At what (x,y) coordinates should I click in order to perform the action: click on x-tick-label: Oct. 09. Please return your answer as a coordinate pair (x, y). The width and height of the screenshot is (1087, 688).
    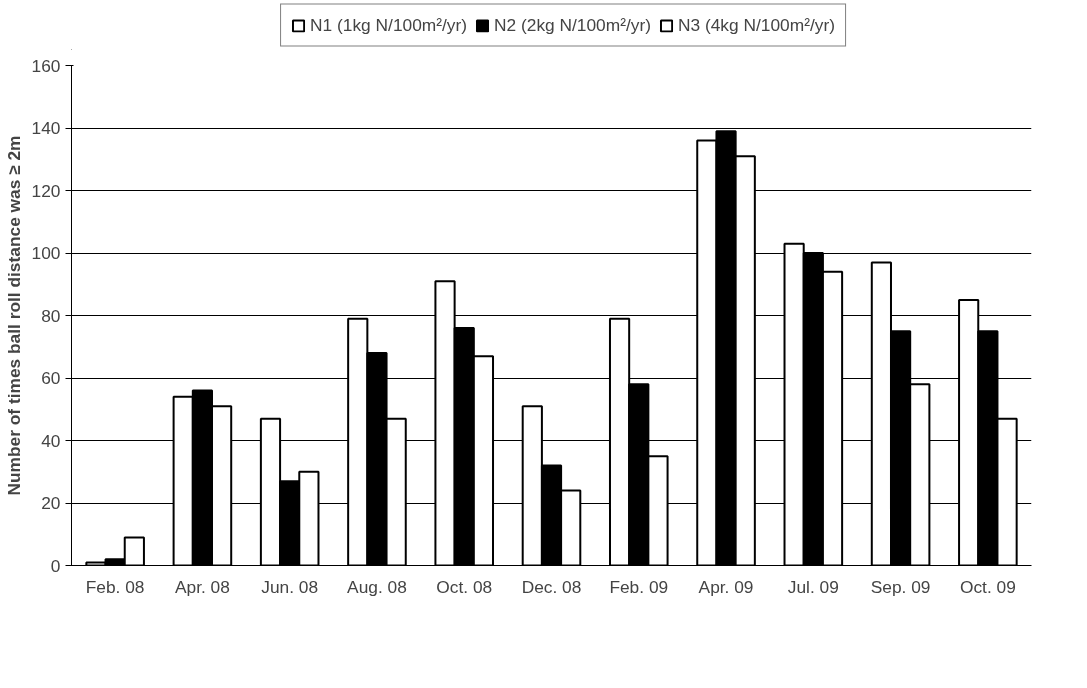
    Looking at the image, I should click on (987, 586).